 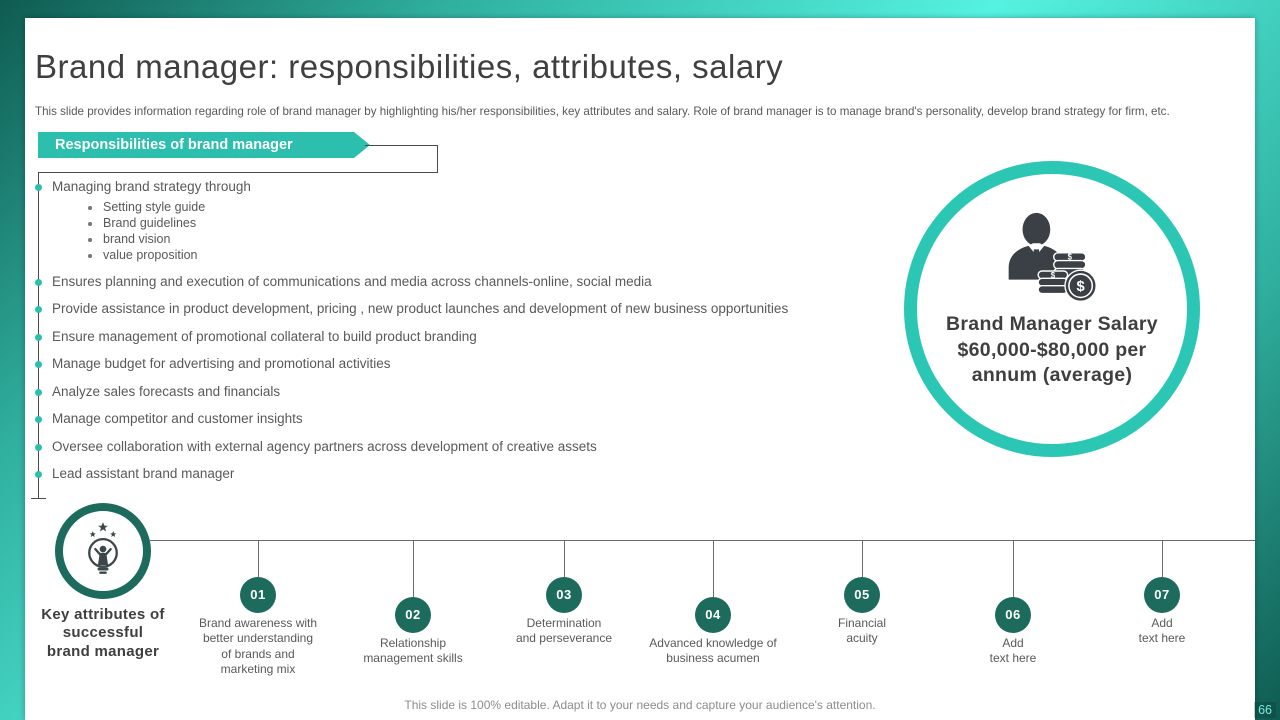 What do you see at coordinates (502, 239) in the screenshot?
I see `responsibility-sub-item: brand vision` at bounding box center [502, 239].